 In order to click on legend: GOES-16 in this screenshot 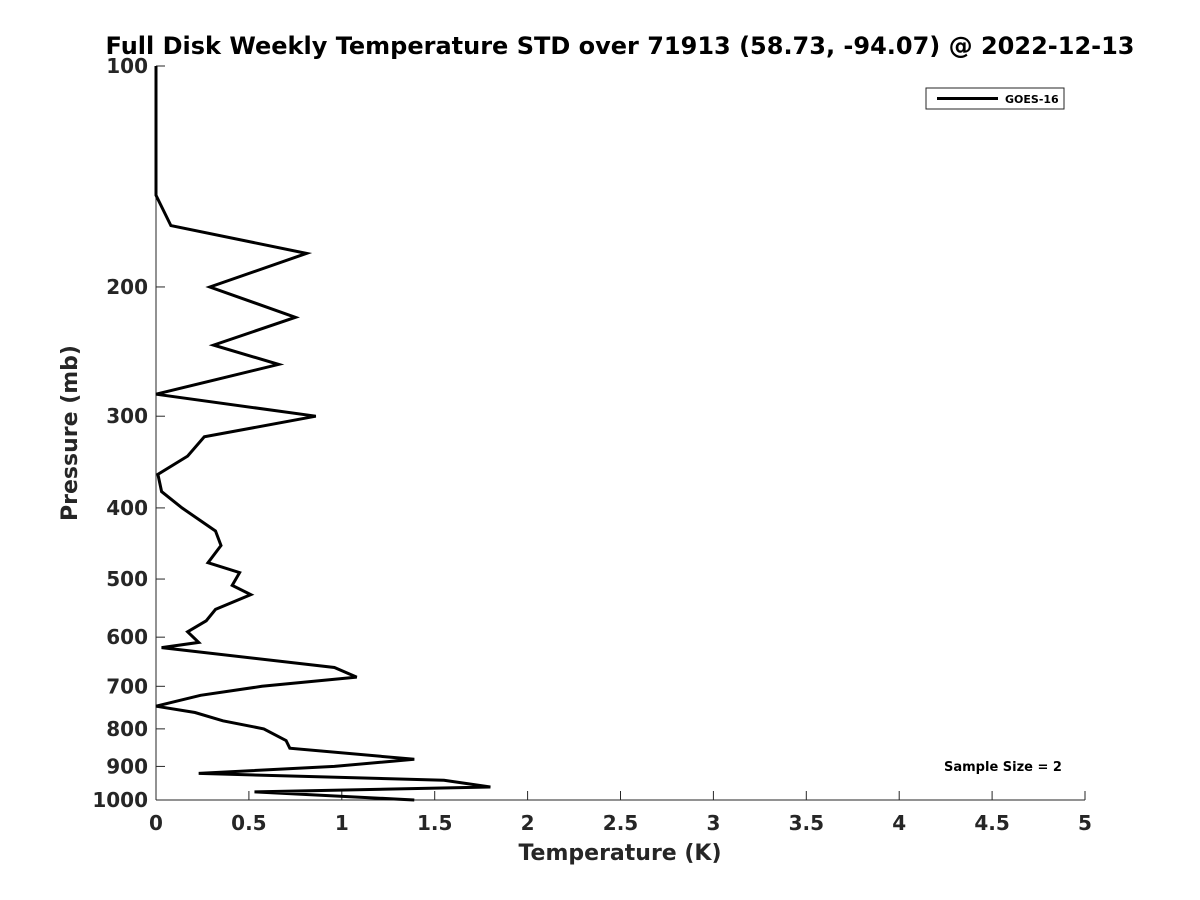, I will do `click(995, 98)`.